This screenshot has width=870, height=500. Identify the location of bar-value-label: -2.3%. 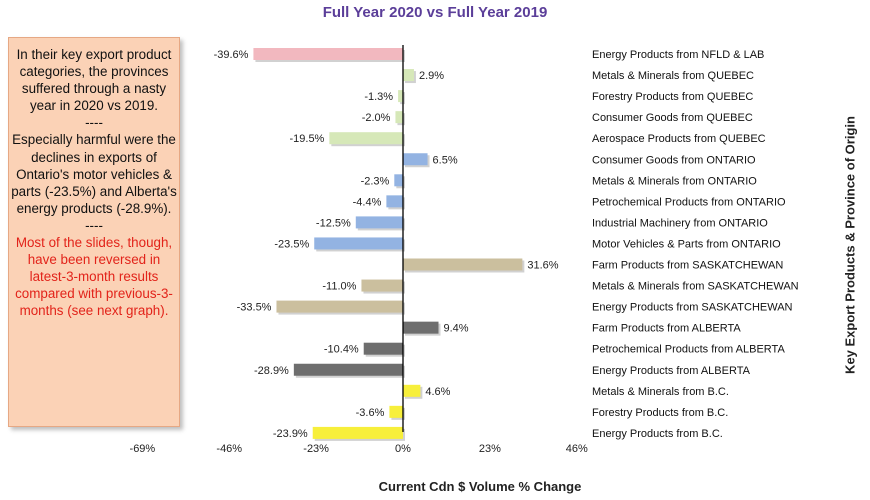
(375, 181).